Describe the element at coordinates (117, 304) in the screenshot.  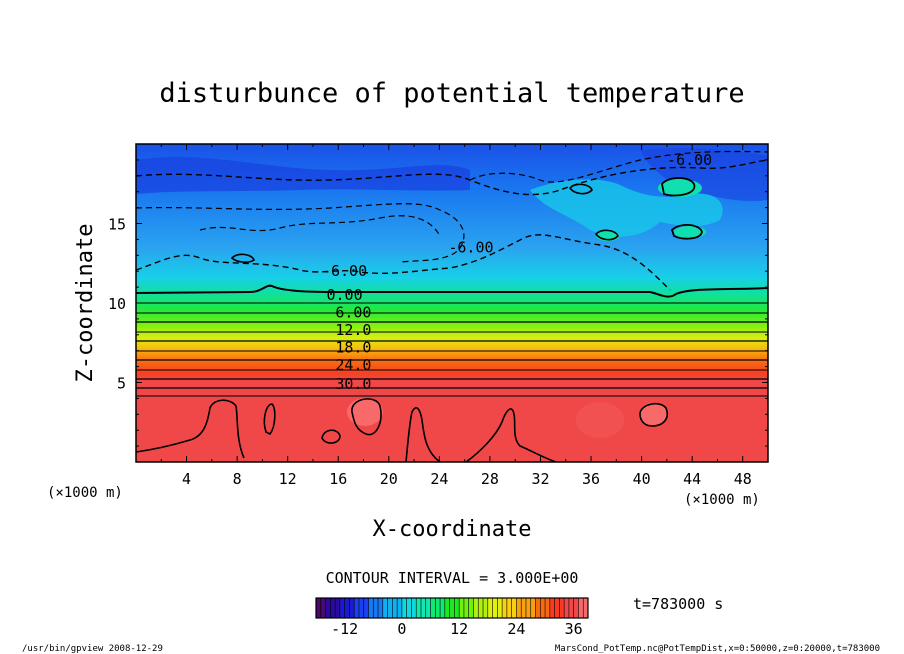
I see `y-tick-label: 10` at that location.